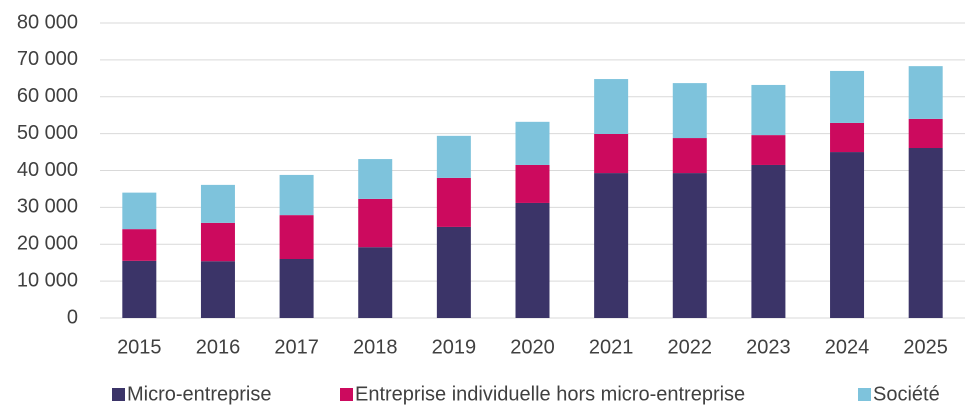  What do you see at coordinates (72, 317) in the screenshot?
I see `y-tick-label: 0` at bounding box center [72, 317].